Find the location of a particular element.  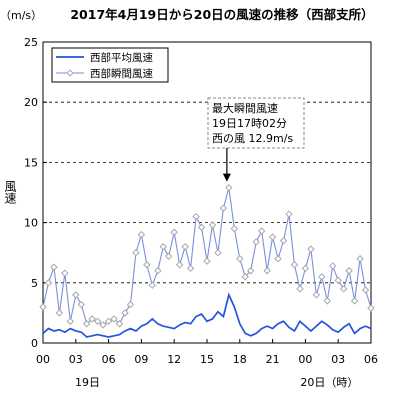

x-tick-label: 15 is located at coordinates (207, 359).